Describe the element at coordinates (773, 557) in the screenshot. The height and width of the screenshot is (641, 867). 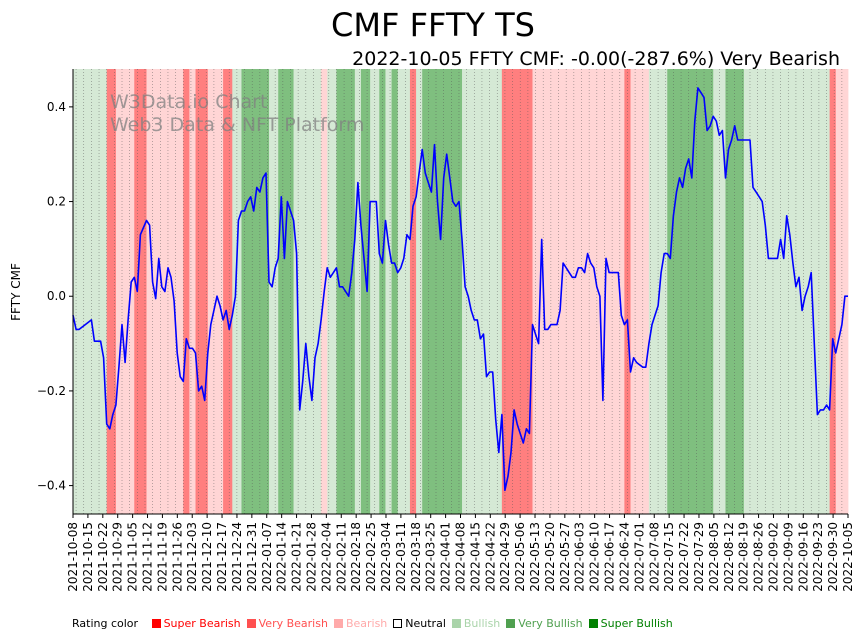
I see `x-tick-label: 2022-09-02` at that location.